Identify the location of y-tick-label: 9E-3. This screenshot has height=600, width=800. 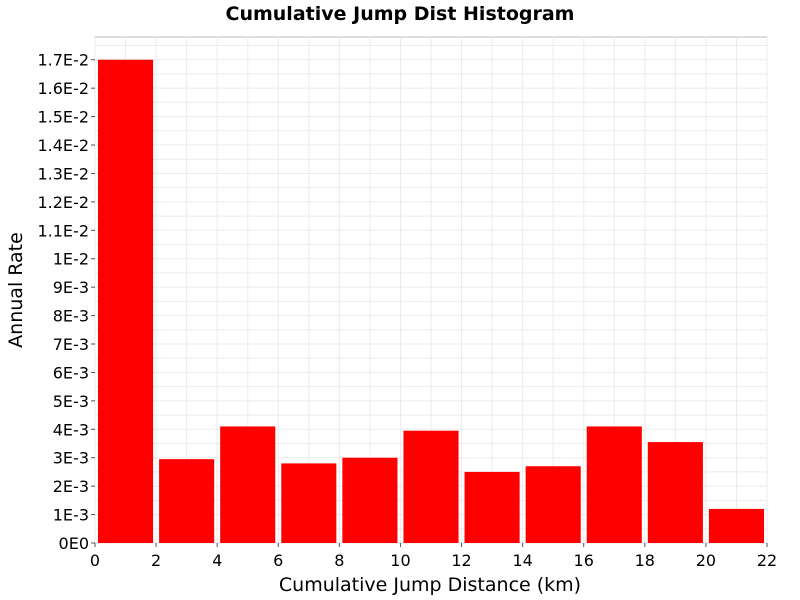
(71, 287).